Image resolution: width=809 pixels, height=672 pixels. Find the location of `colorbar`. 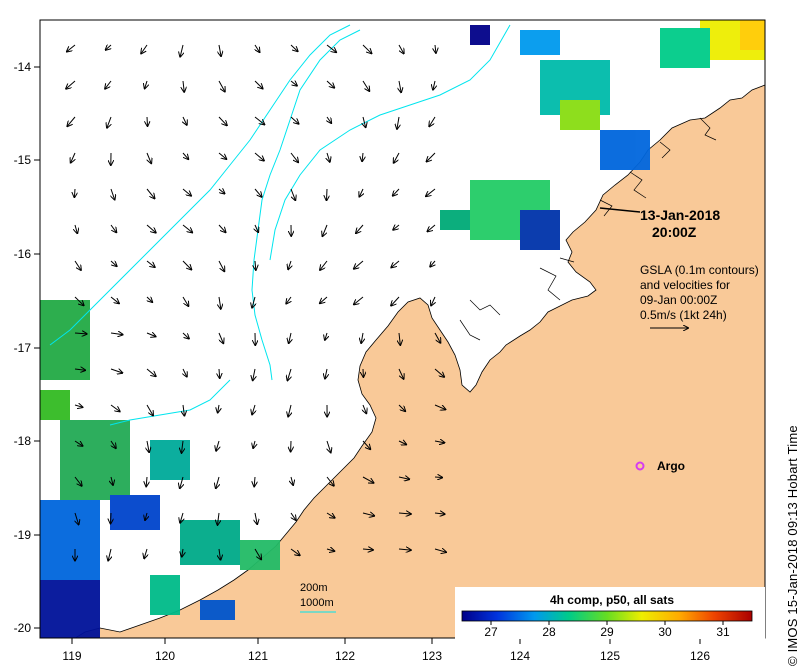

colorbar is located at coordinates (607, 616).